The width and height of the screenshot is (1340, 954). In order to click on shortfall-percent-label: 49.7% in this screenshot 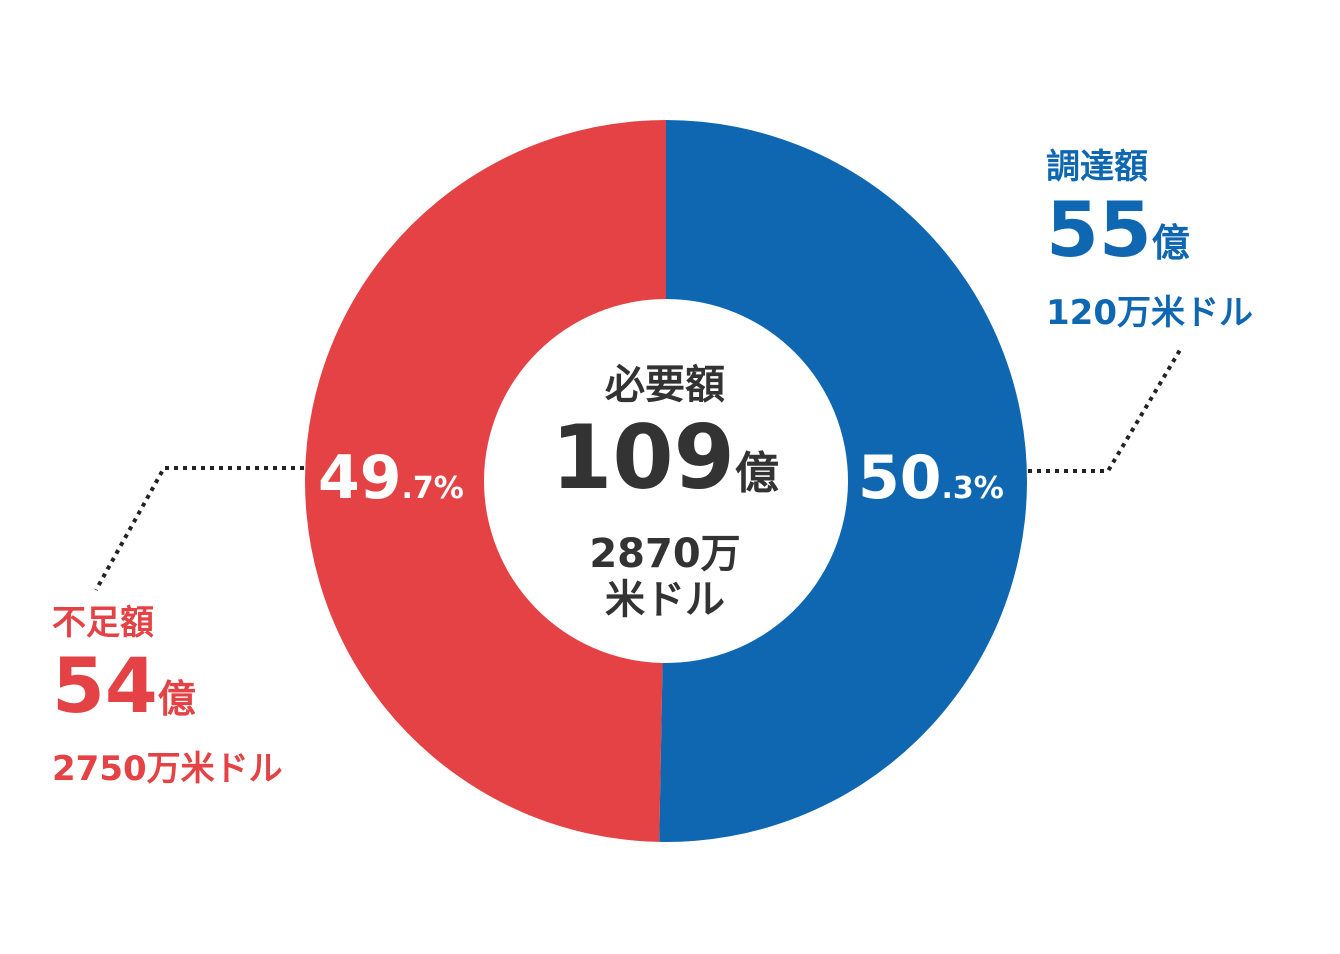, I will do `click(391, 478)`.